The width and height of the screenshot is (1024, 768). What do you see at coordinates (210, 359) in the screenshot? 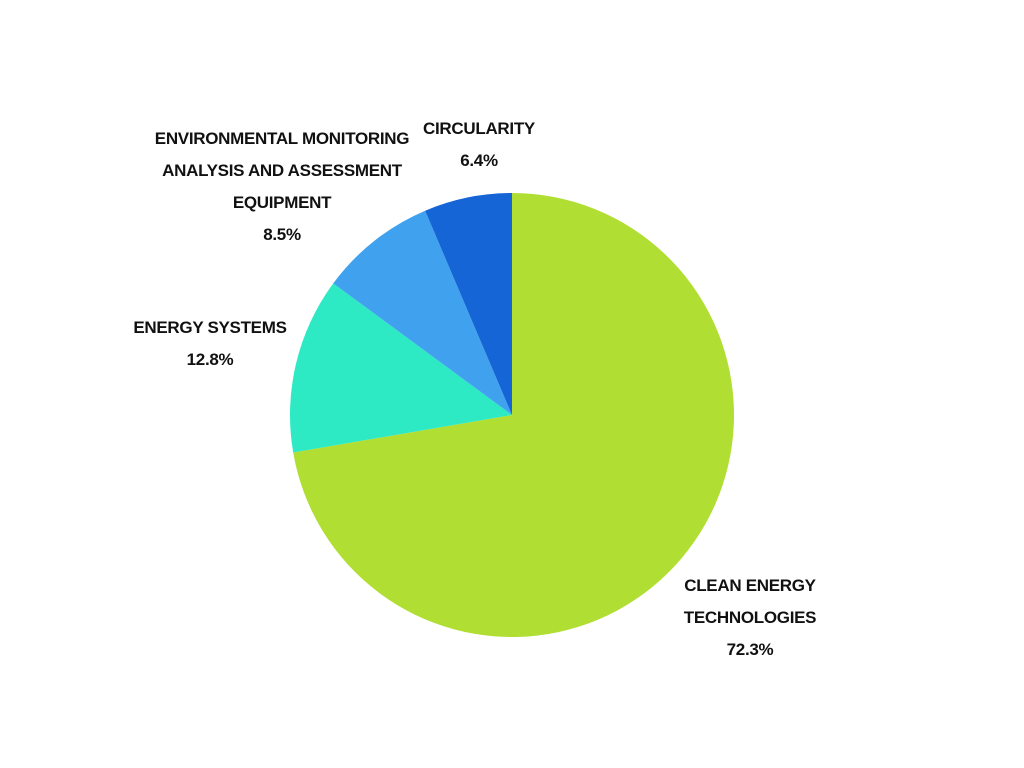
I see `value-label: 12.8%` at bounding box center [210, 359].